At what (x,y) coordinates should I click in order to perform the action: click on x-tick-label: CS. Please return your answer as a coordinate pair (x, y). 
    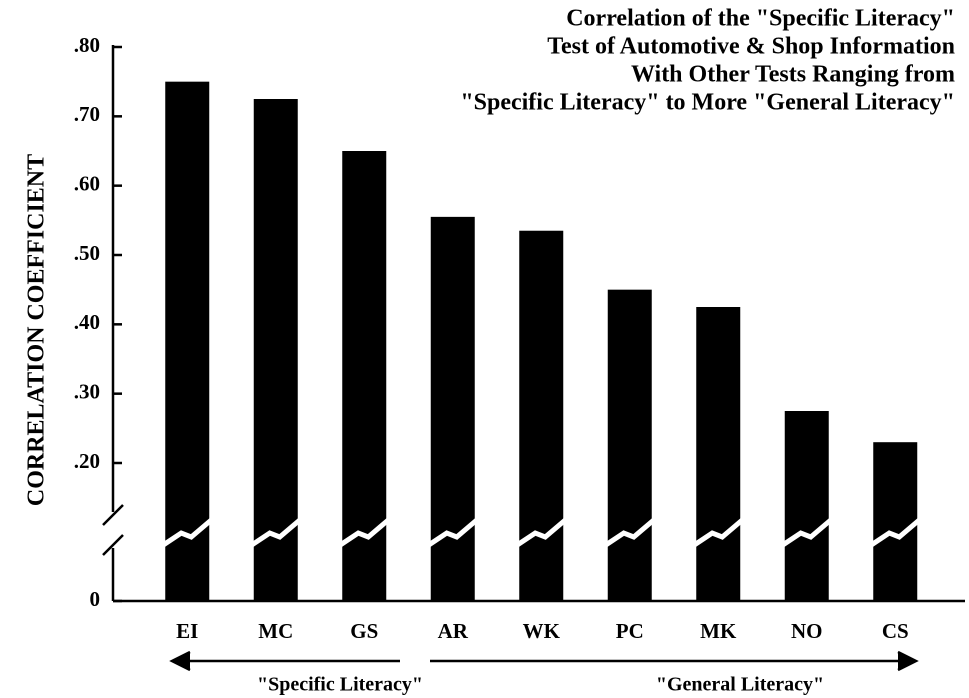
    Looking at the image, I should click on (895, 631).